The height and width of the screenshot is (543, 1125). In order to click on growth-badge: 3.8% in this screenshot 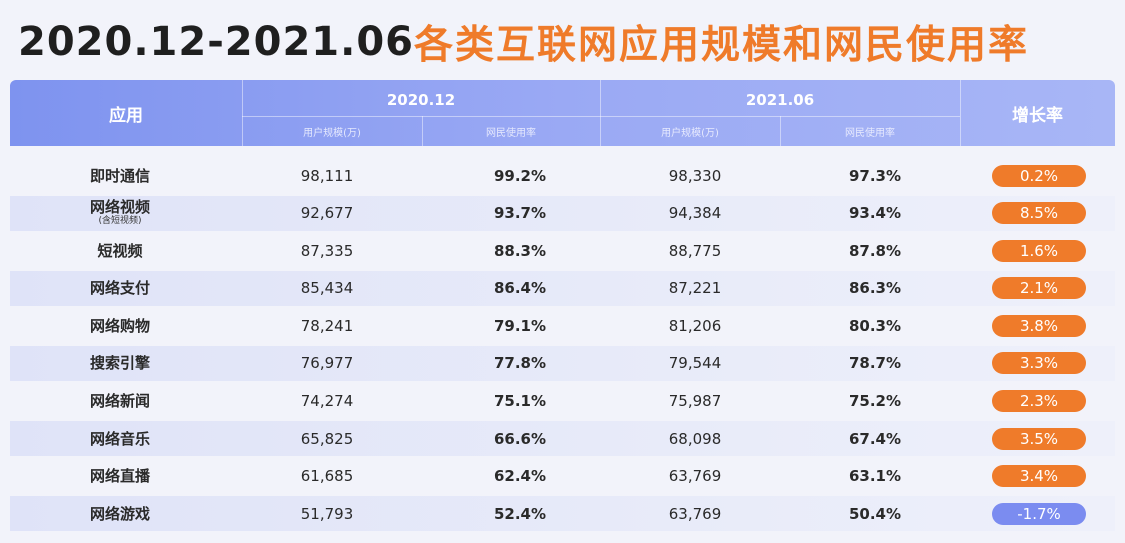, I will do `click(1039, 325)`.